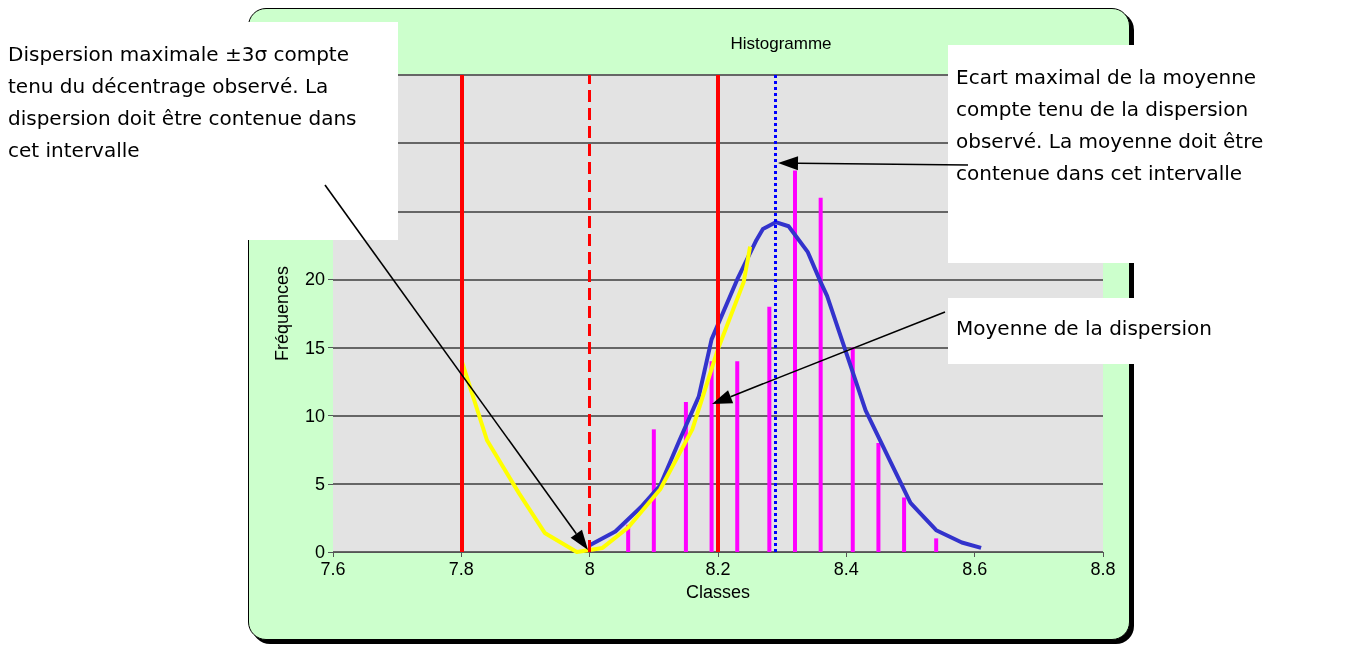 The width and height of the screenshot is (1346, 648). What do you see at coordinates (846, 569) in the screenshot?
I see `x-tick-label: 8.4` at bounding box center [846, 569].